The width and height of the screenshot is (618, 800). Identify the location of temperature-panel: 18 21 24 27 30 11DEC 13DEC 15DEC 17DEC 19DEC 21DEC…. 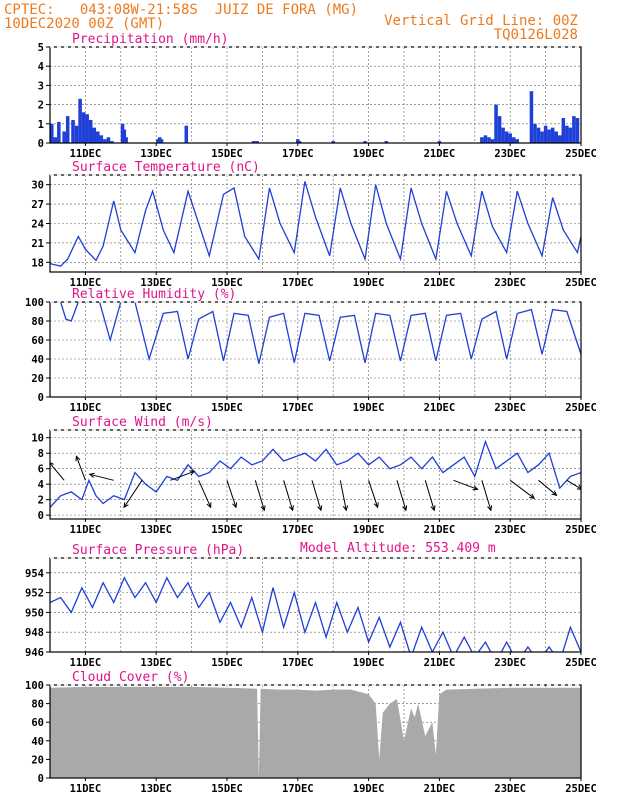
(313, 224).